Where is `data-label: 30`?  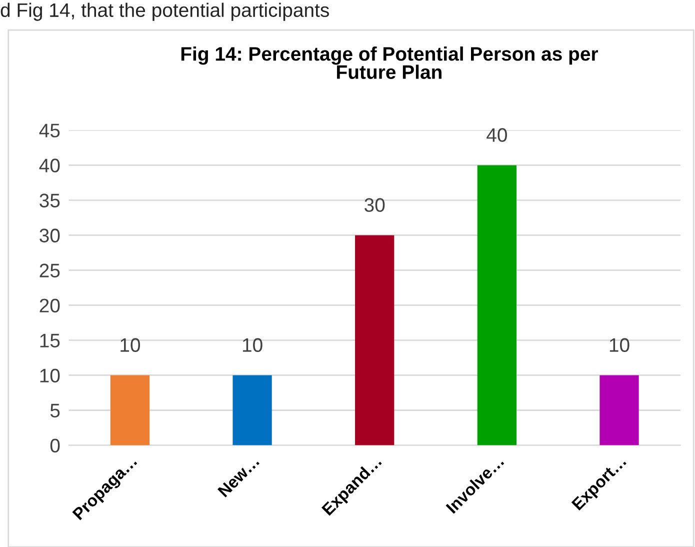 data-label: 30 is located at coordinates (374, 205).